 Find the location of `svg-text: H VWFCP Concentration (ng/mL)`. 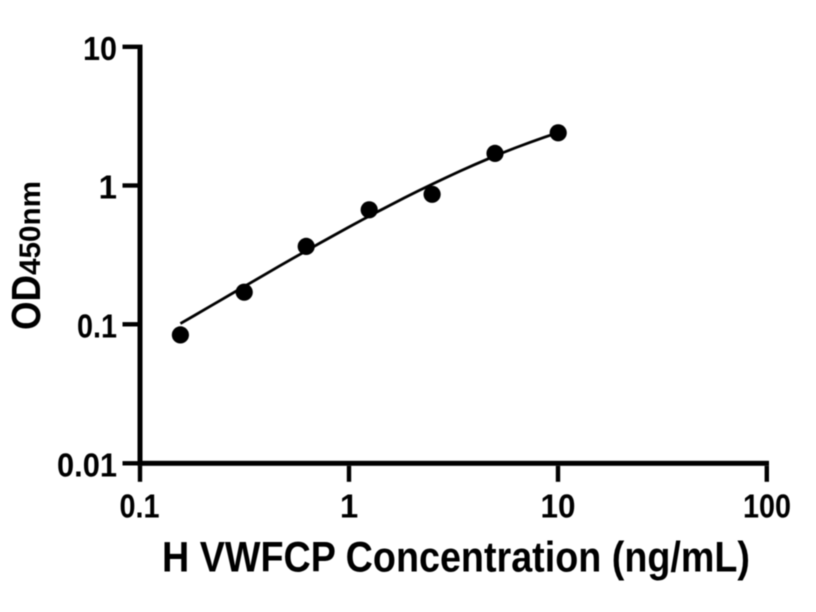

svg-text: H VWFCP Concentration (ng/mL) is located at coordinates (456, 558).